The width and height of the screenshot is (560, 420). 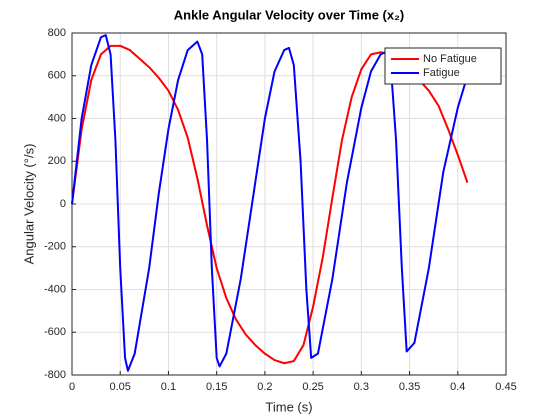 I want to click on x-axis-label: Time (s), so click(x=288, y=406).